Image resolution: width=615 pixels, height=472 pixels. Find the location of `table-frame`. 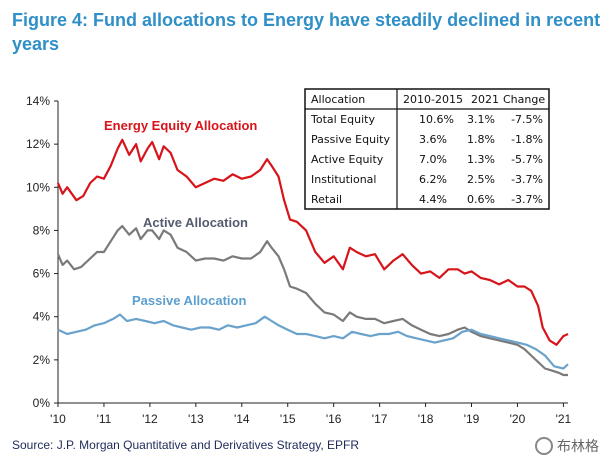

table-frame is located at coordinates (427, 149).